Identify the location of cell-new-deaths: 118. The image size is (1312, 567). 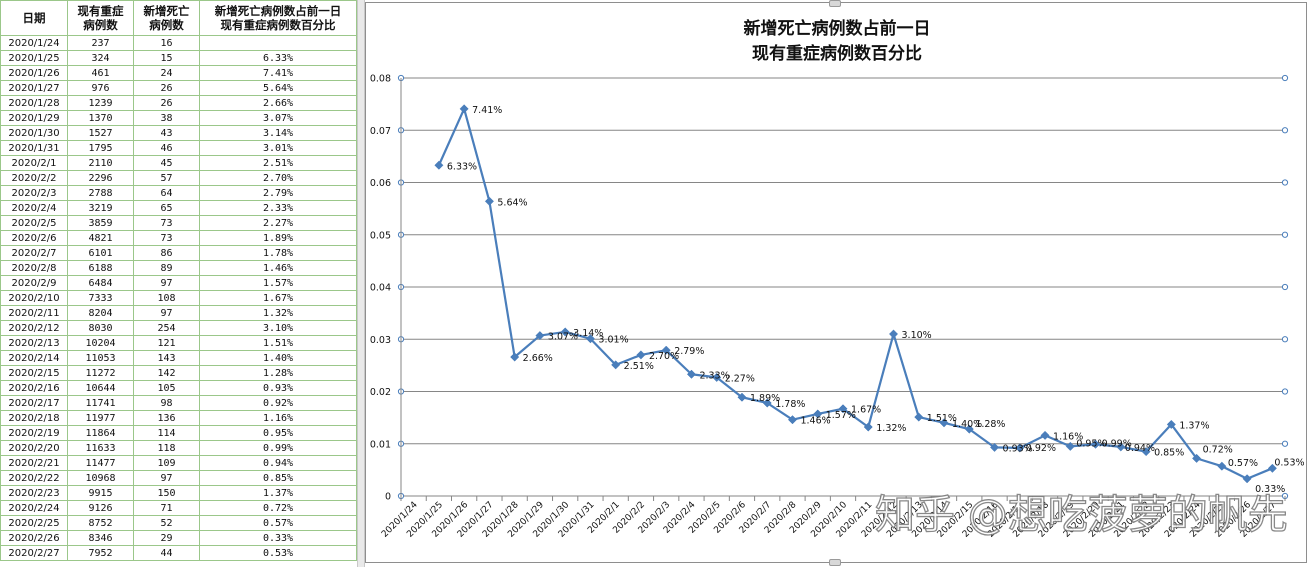
(166, 448).